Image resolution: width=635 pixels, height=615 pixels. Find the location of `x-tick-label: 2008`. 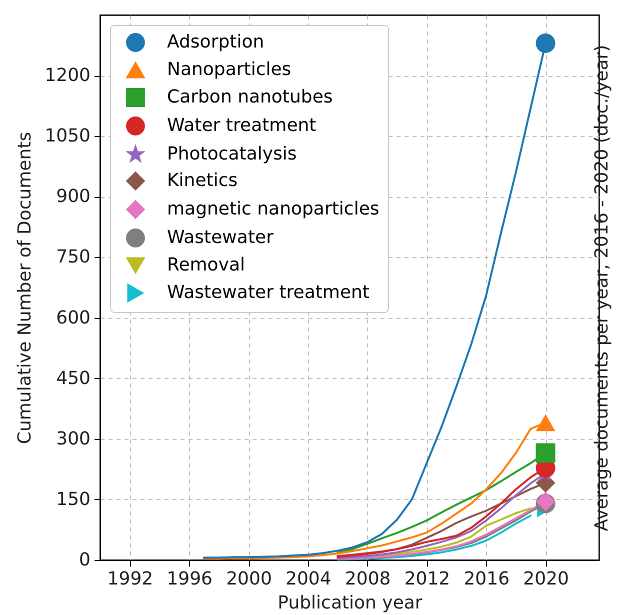

x-tick-label: 2008 is located at coordinates (367, 579).